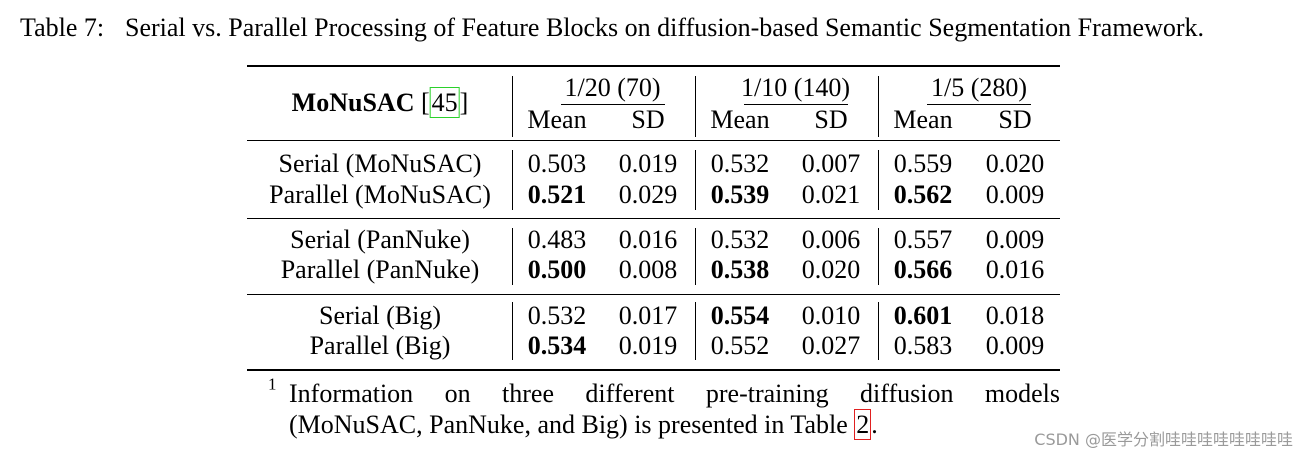 This screenshot has height=460, width=1307. I want to click on cell: 0.521, so click(557, 194).